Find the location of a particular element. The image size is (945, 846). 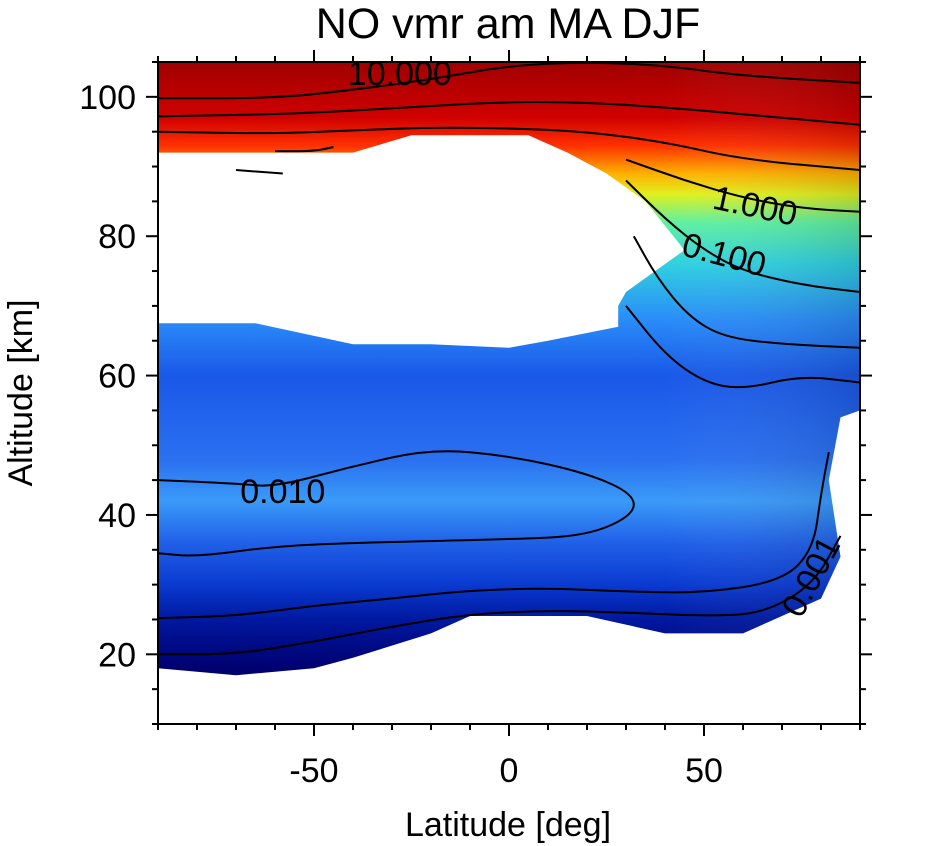

contour-label: 0.010 is located at coordinates (282, 492).